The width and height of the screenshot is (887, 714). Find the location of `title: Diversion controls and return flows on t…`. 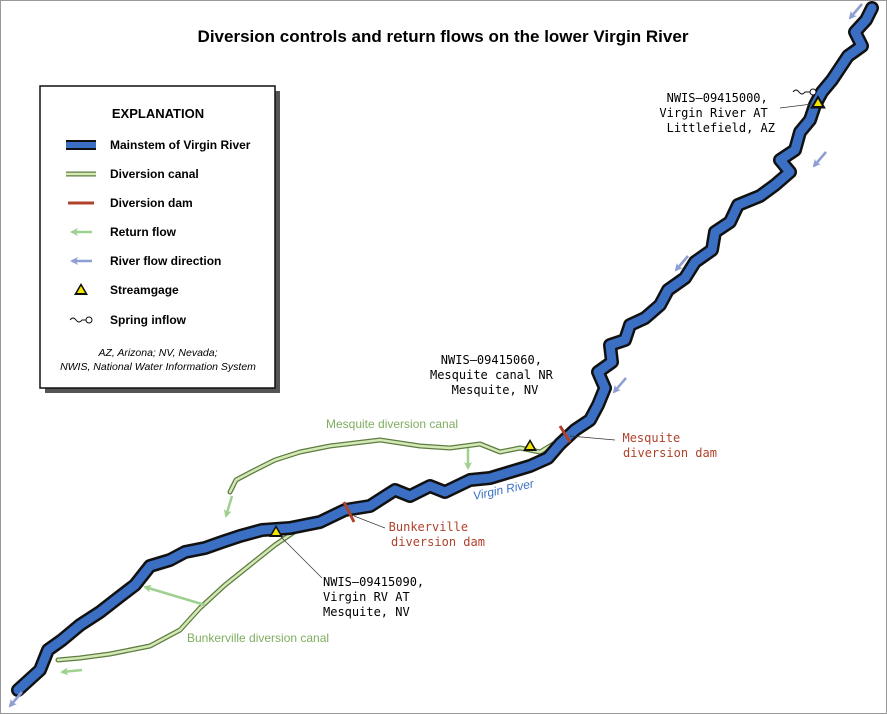

title: Diversion controls and return flows on t… is located at coordinates (443, 36).